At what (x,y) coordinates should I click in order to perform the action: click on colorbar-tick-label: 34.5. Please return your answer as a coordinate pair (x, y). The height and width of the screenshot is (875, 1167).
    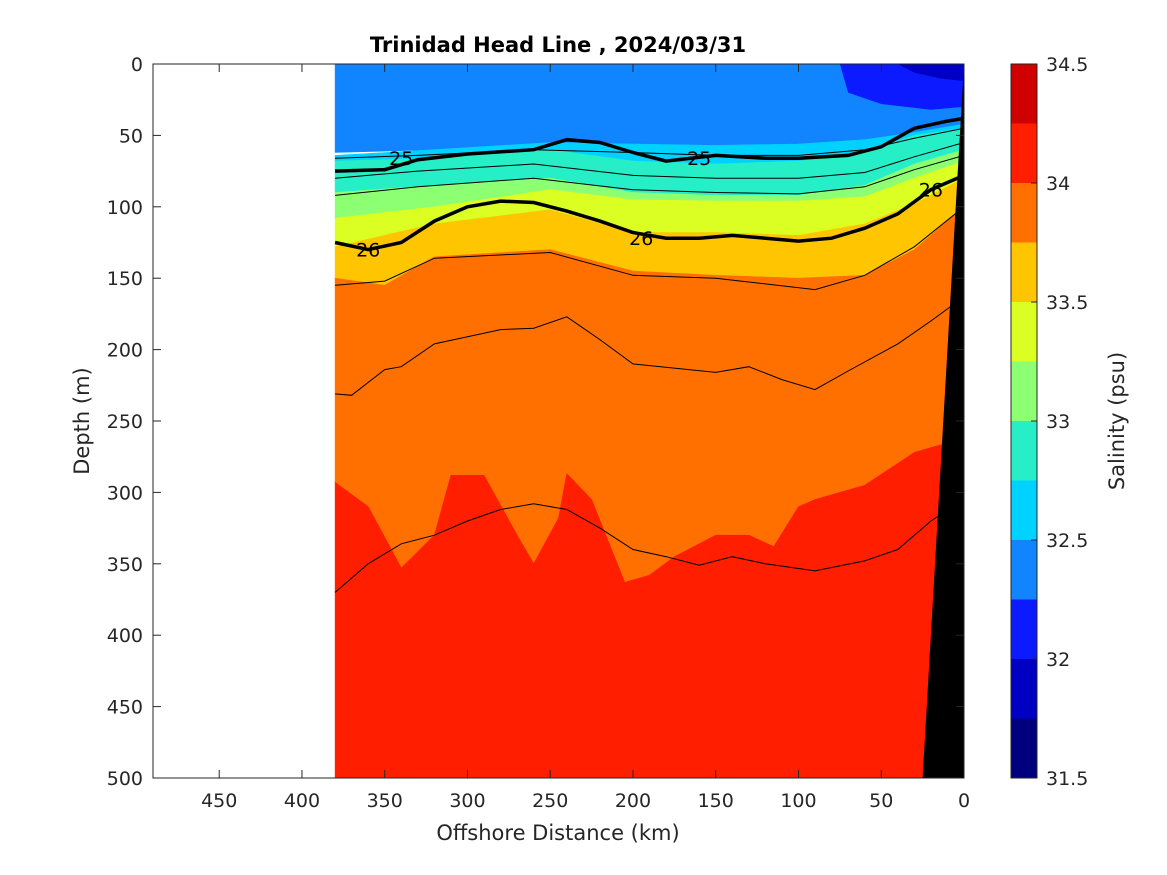
    Looking at the image, I should click on (1067, 65).